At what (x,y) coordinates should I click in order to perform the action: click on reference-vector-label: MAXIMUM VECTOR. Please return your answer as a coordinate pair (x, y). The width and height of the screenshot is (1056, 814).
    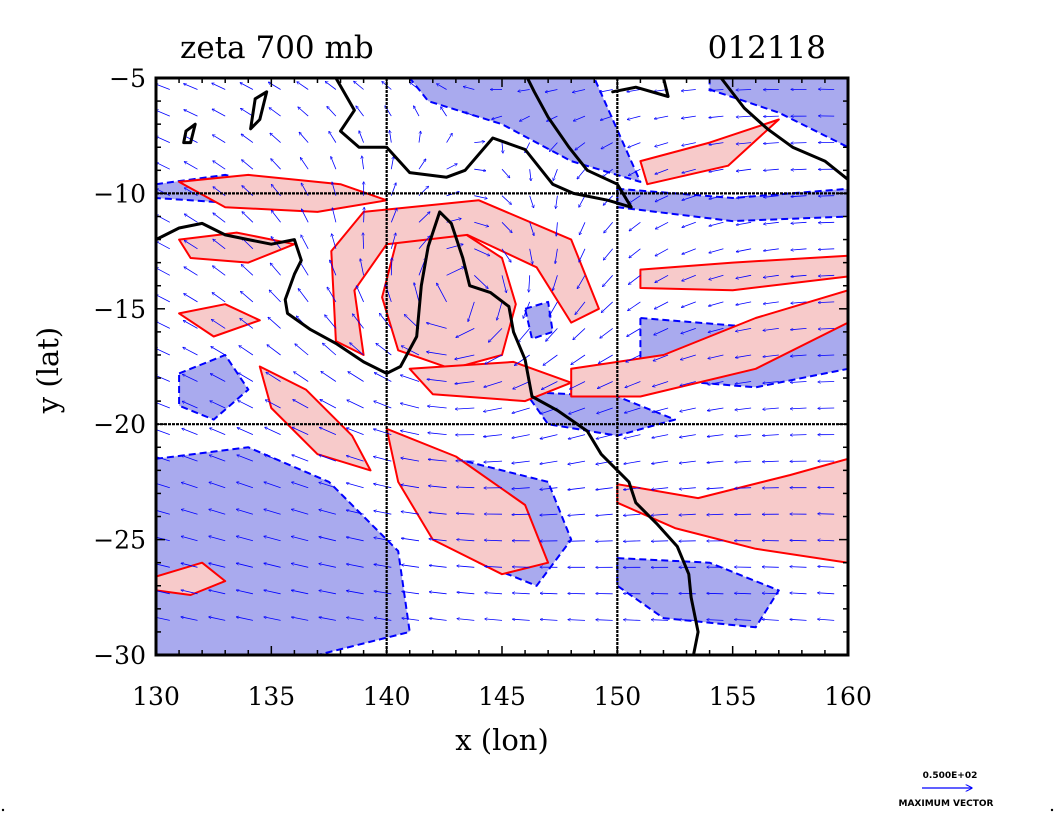
    Looking at the image, I should click on (945, 804).